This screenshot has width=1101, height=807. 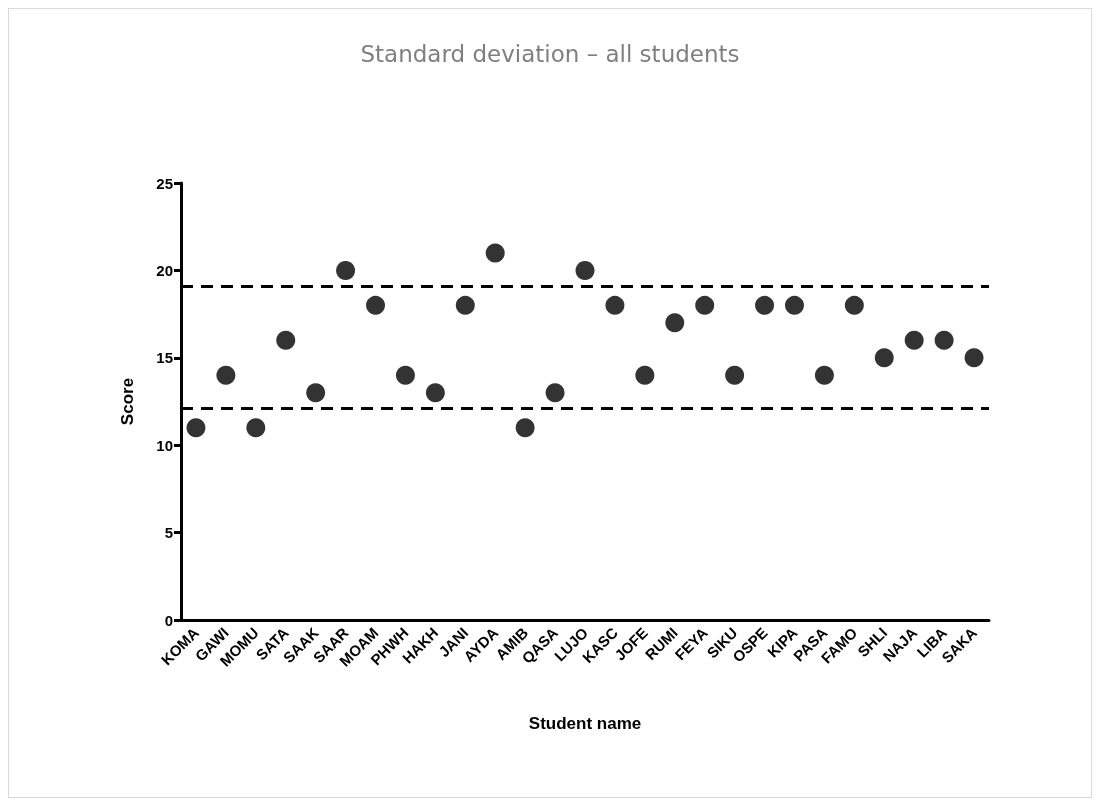 What do you see at coordinates (164, 358) in the screenshot?
I see `y-tick-label: 15` at bounding box center [164, 358].